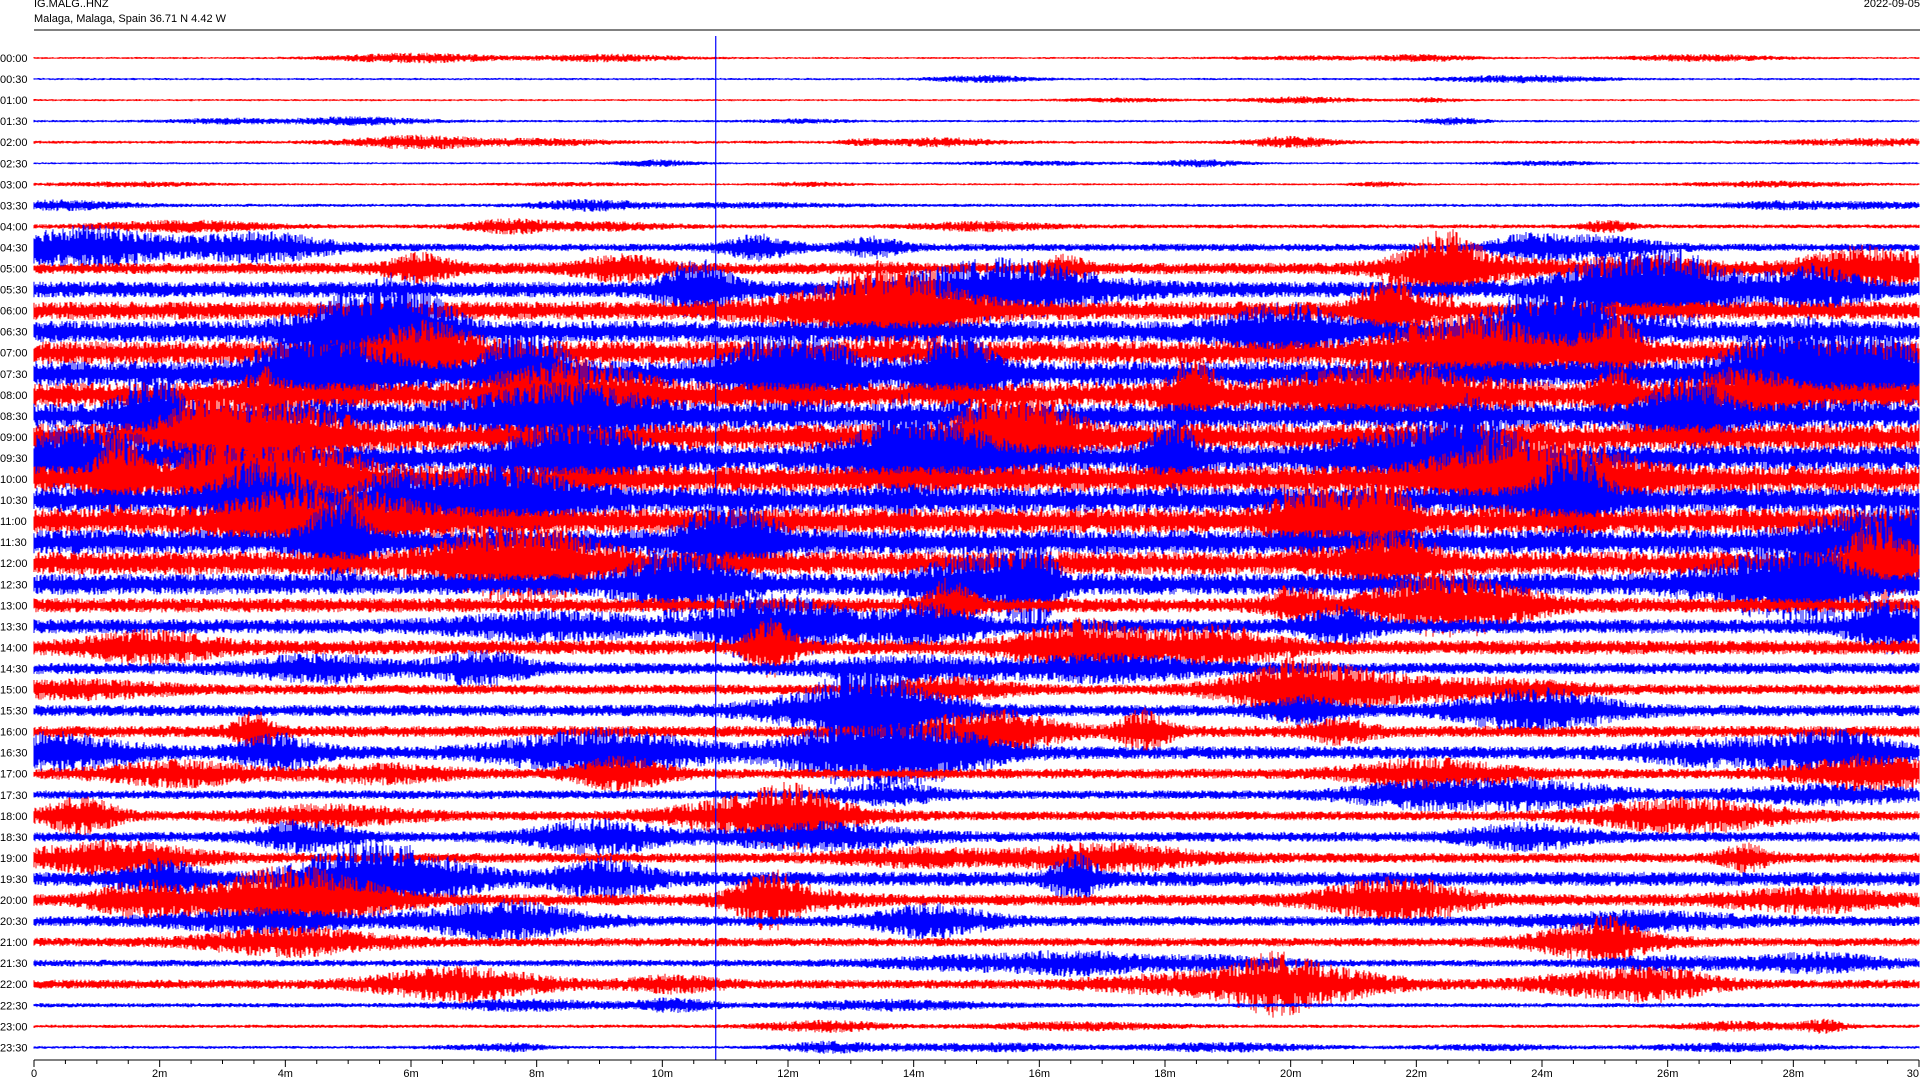 This screenshot has height=1080, width=1920. Describe the element at coordinates (14, 712) in the screenshot. I see `row-label: 15:30` at that location.